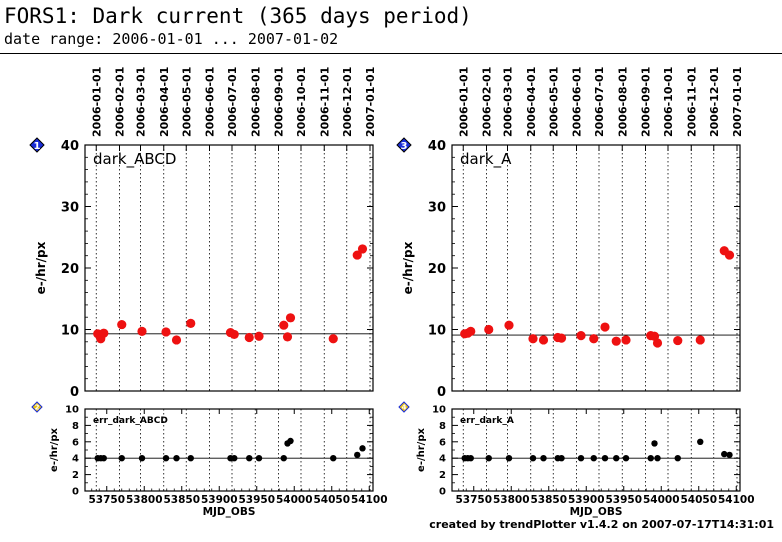  What do you see at coordinates (661, 500) in the screenshot?
I see `x-tick-label: 54000` at bounding box center [661, 500].